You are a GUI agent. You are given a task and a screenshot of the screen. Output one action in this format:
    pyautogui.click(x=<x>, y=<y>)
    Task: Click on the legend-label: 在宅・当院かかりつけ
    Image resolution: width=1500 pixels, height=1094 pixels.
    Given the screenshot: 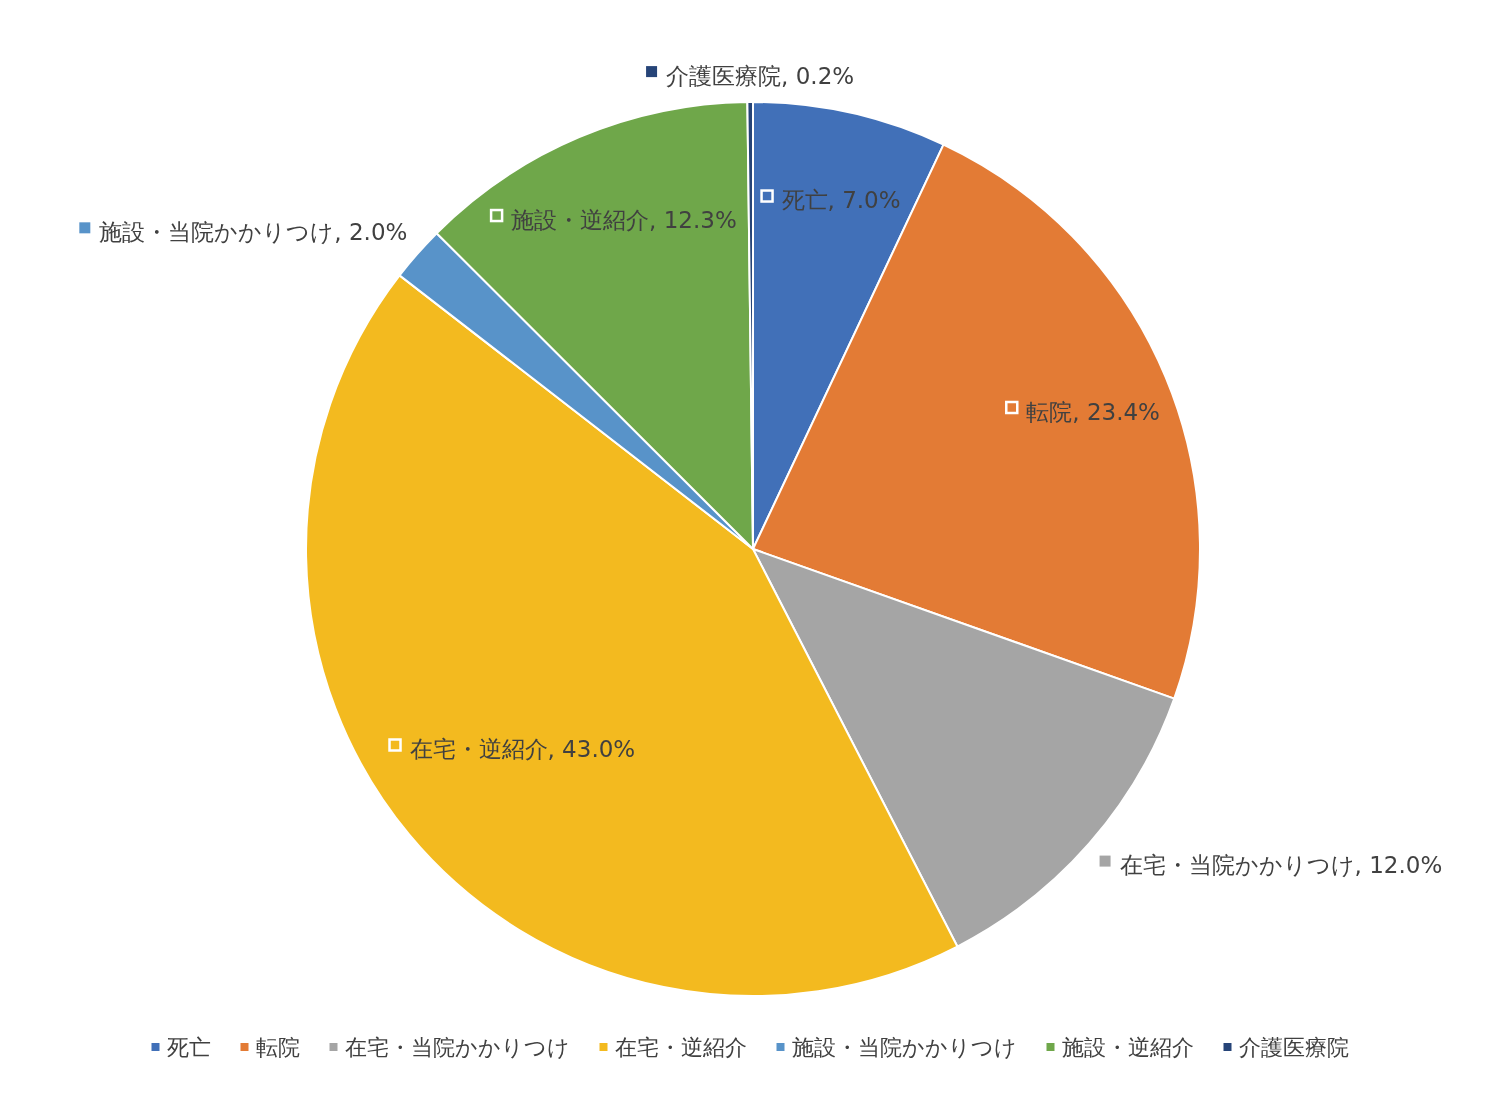 What is the action you would take?
    pyautogui.click(x=457, y=1047)
    